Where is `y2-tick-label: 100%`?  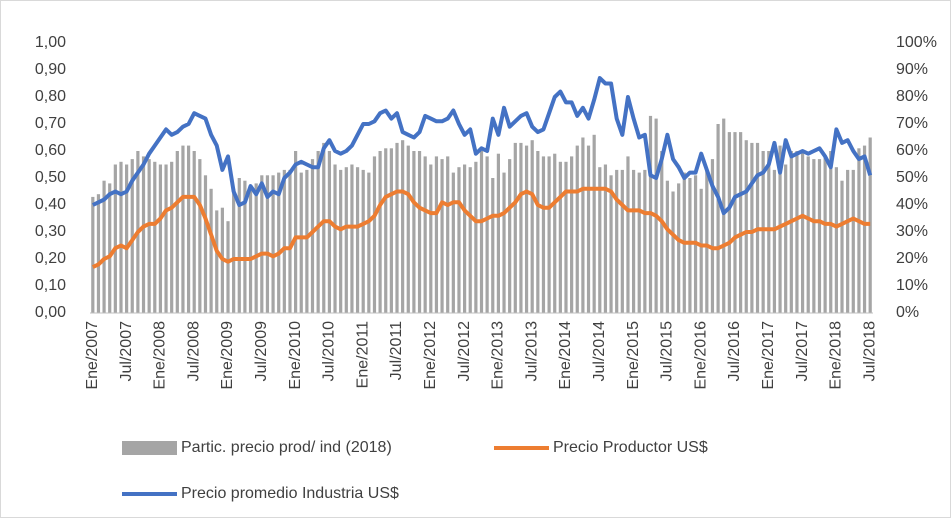
y2-tick-label: 100% is located at coordinates (916, 42).